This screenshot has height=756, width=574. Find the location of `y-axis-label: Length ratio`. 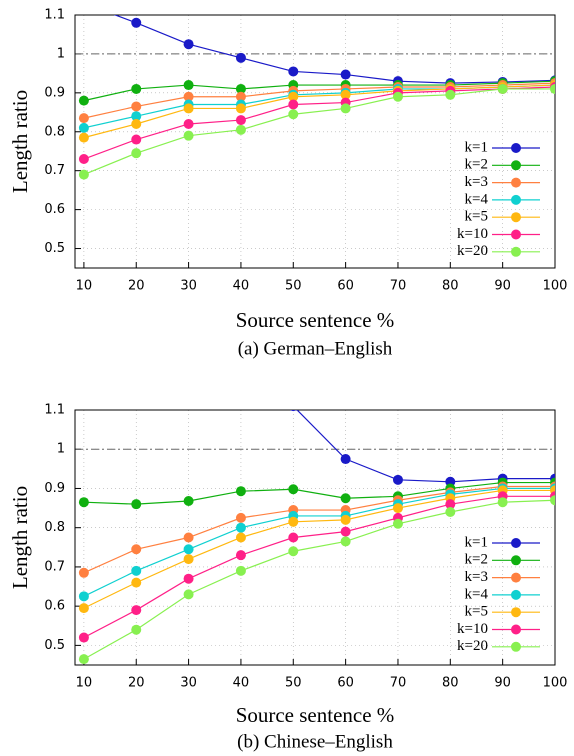

y-axis-label: Length ratio is located at coordinates (20, 141).